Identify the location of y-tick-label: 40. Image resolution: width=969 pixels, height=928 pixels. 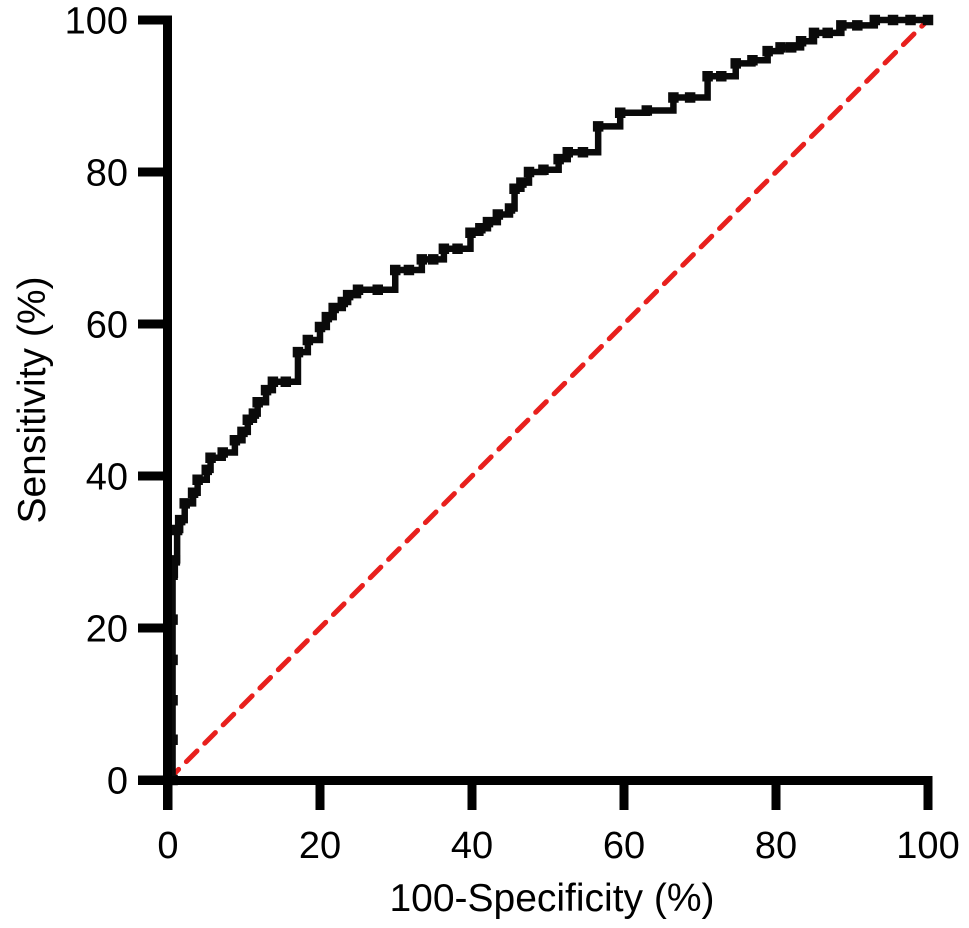
(107, 478).